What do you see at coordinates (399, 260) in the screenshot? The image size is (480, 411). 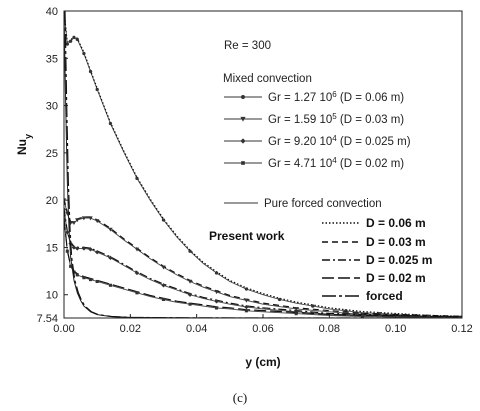 I see `present-legend-label-2: D = 0.025 m` at bounding box center [399, 260].